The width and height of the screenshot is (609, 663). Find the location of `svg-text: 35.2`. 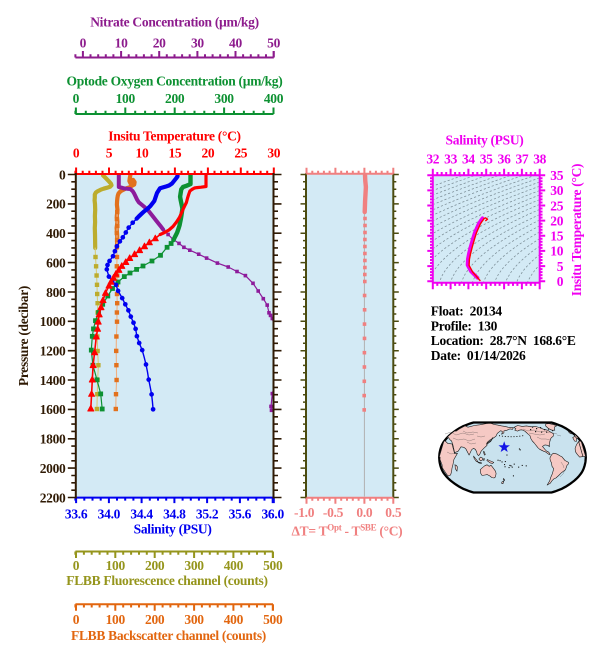

svg-text: 35.2 is located at coordinates (207, 514).